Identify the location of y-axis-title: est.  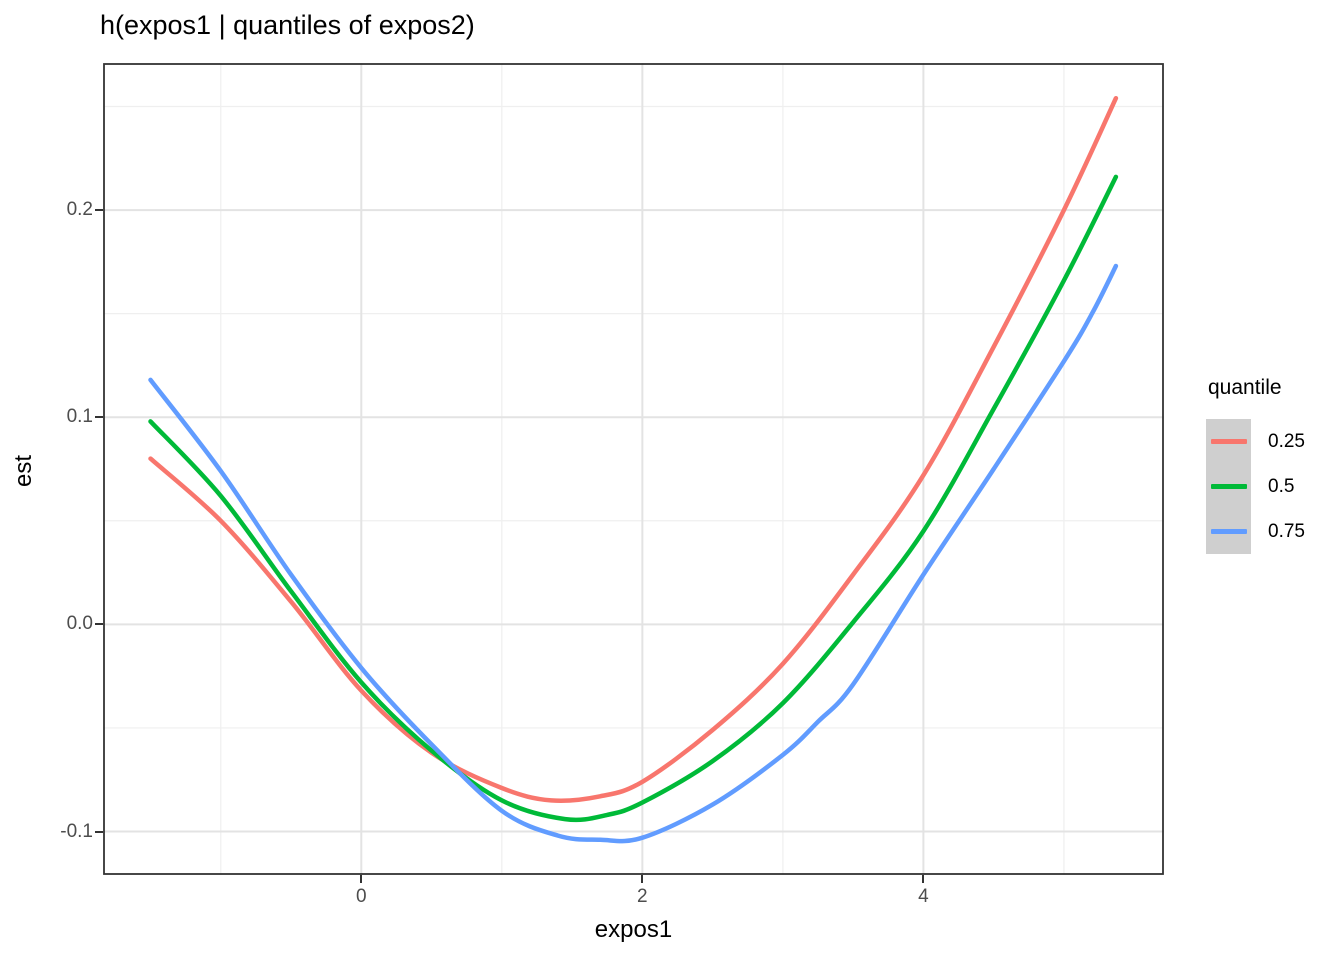
(23, 471).